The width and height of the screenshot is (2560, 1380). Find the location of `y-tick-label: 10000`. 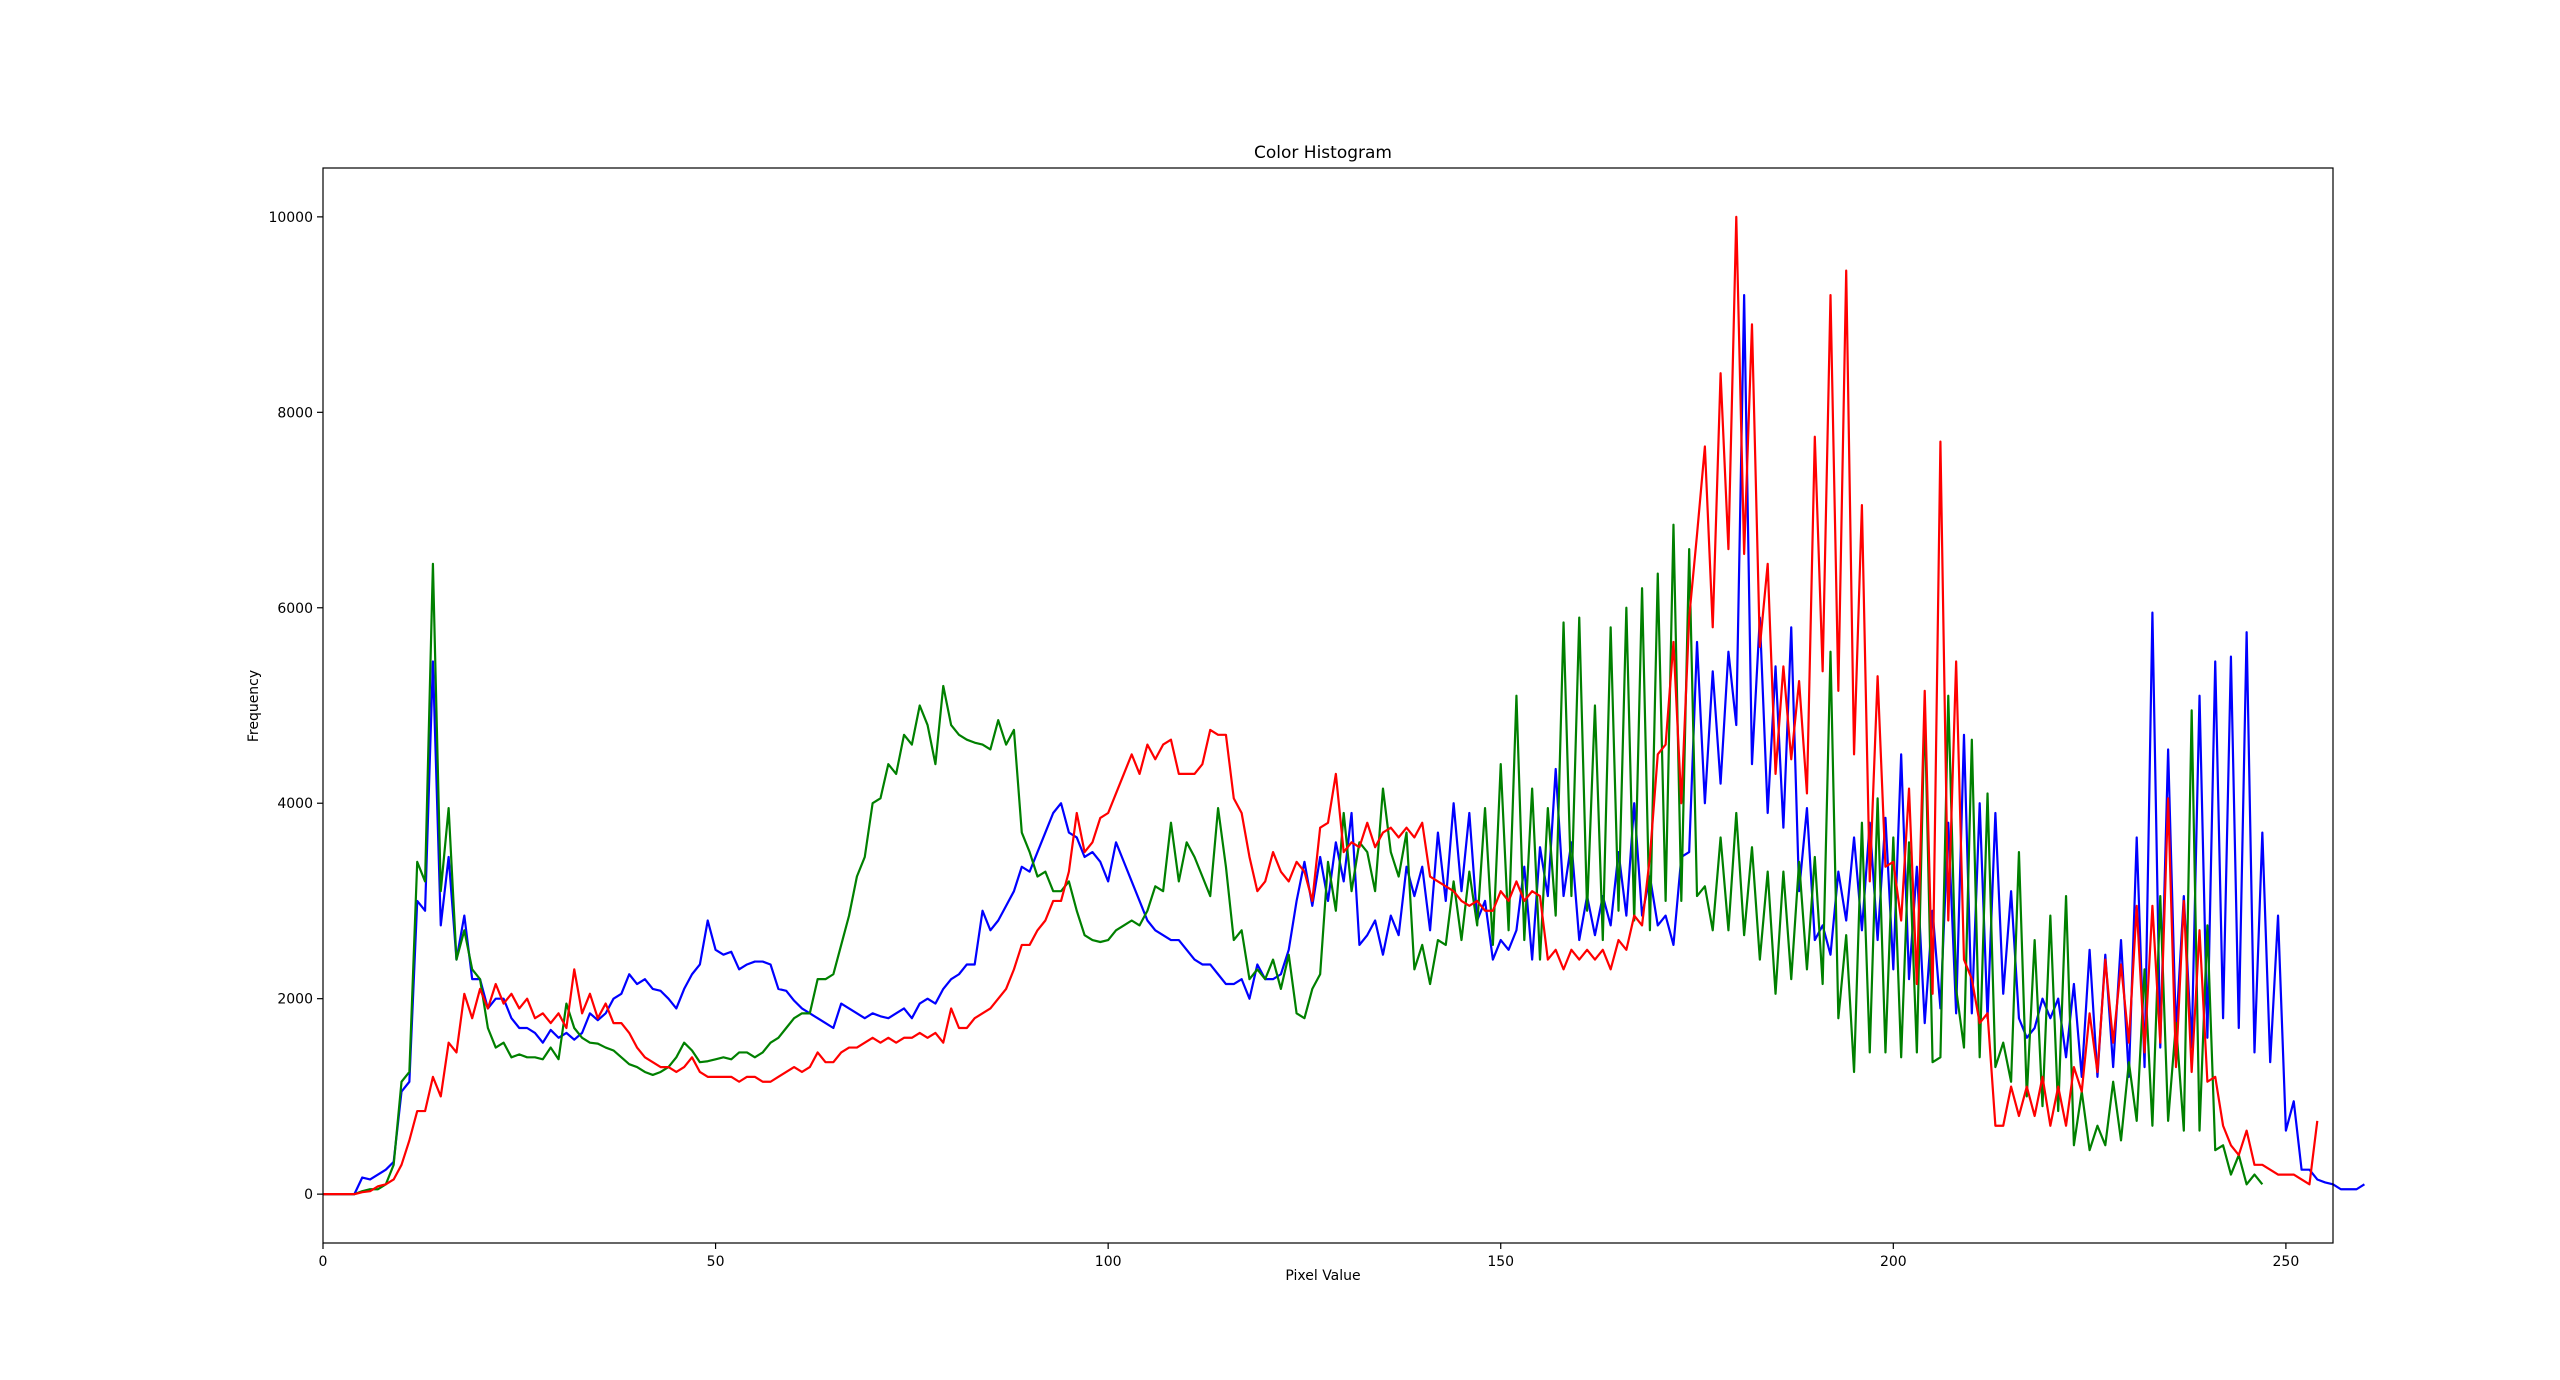

y-tick-label: 10000 is located at coordinates (290, 218).